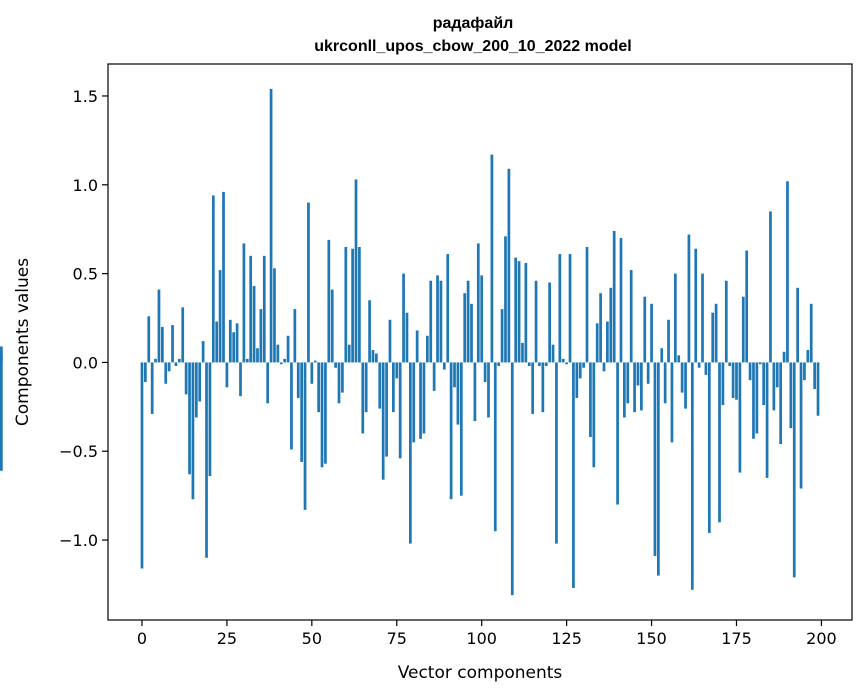  What do you see at coordinates (651, 638) in the screenshot?
I see `x-tick-label: 150` at bounding box center [651, 638].